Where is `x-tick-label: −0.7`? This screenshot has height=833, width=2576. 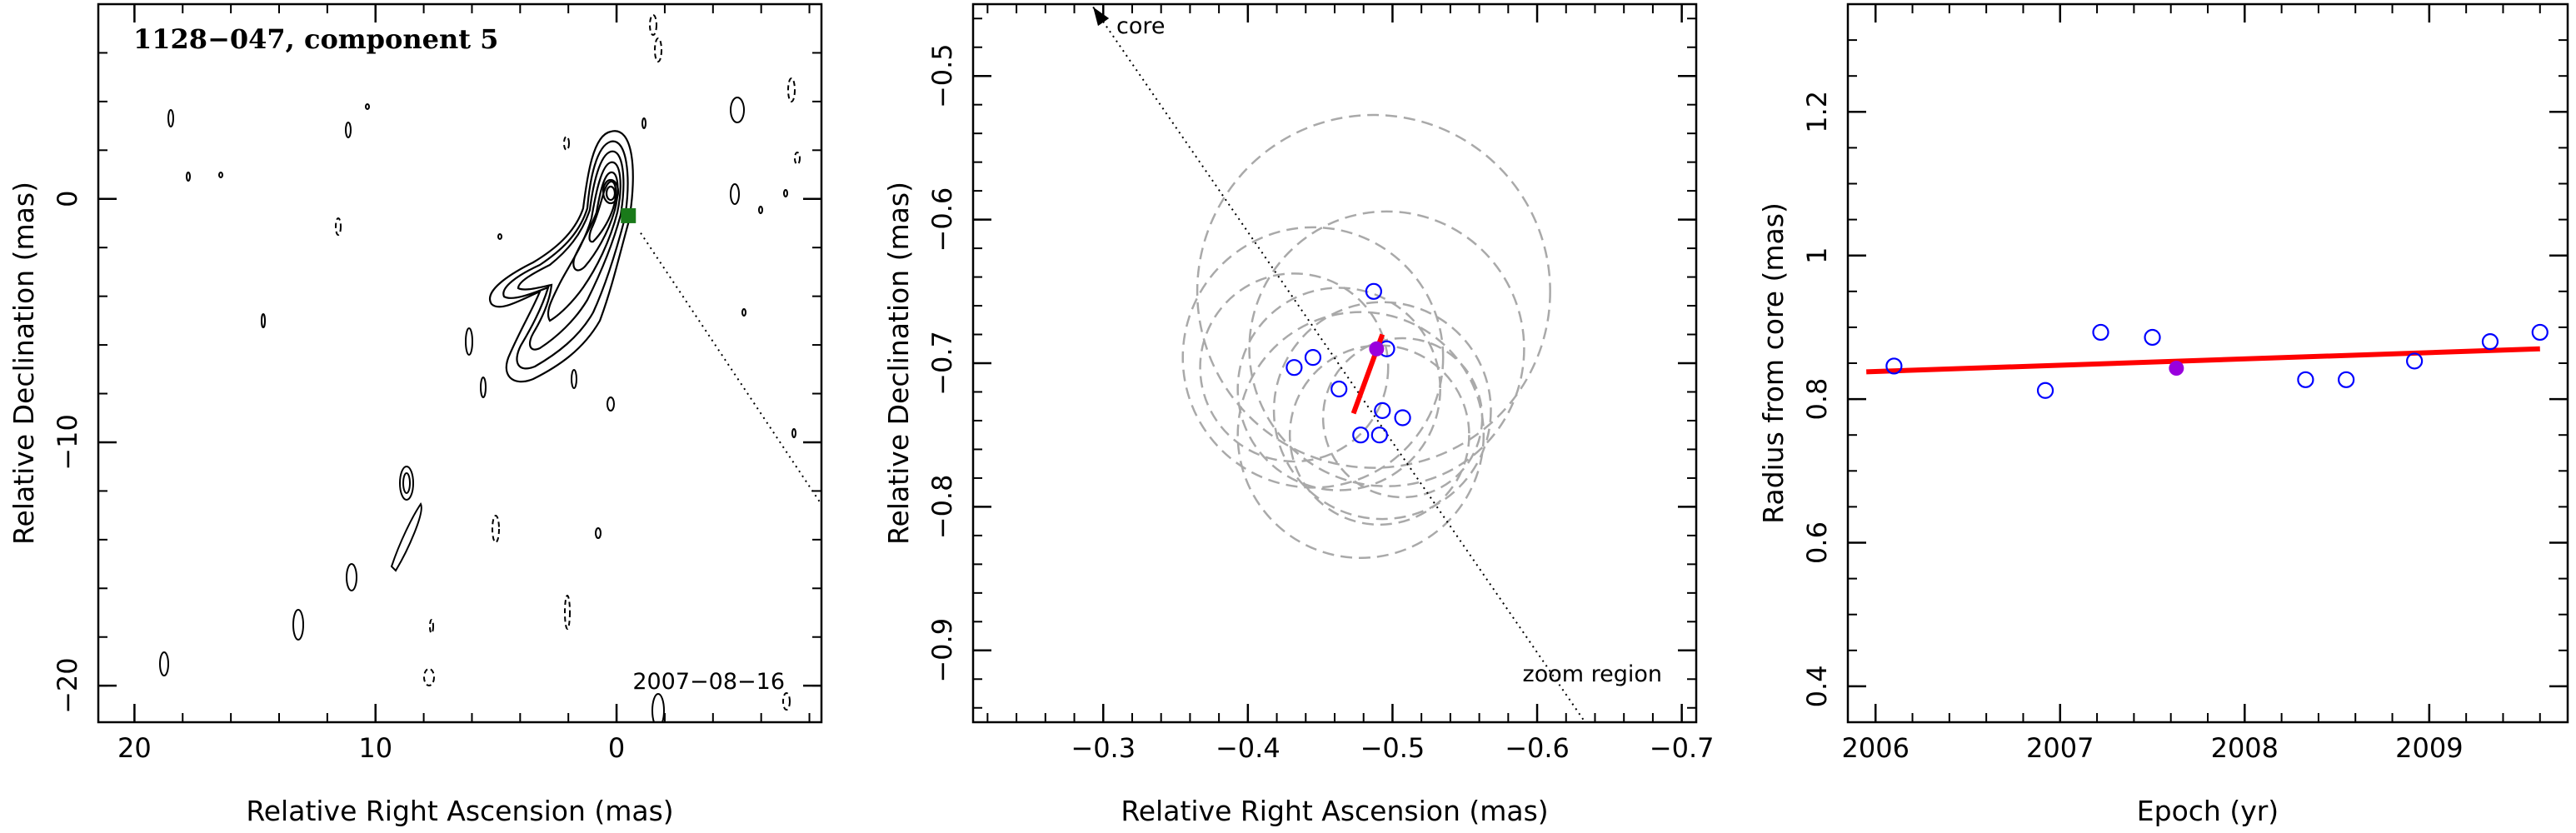 x-tick-label: −0.7 is located at coordinates (1682, 748).